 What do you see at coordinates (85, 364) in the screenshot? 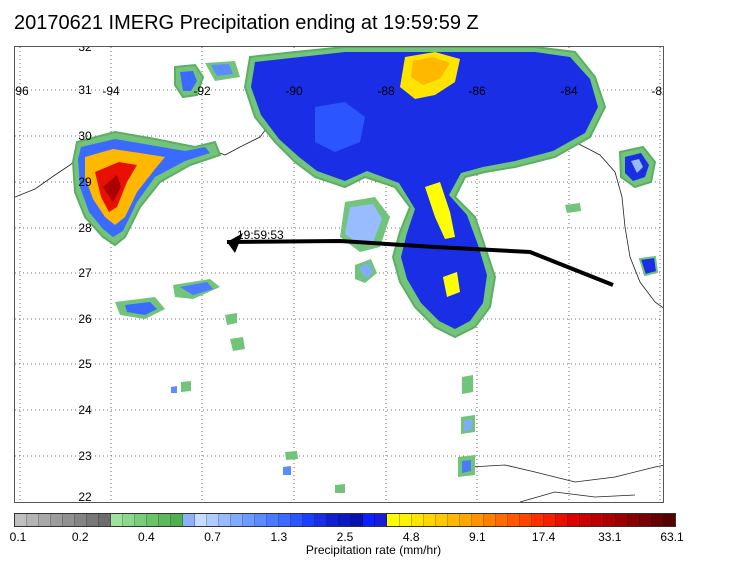
I see `latitude-label: 25` at bounding box center [85, 364].